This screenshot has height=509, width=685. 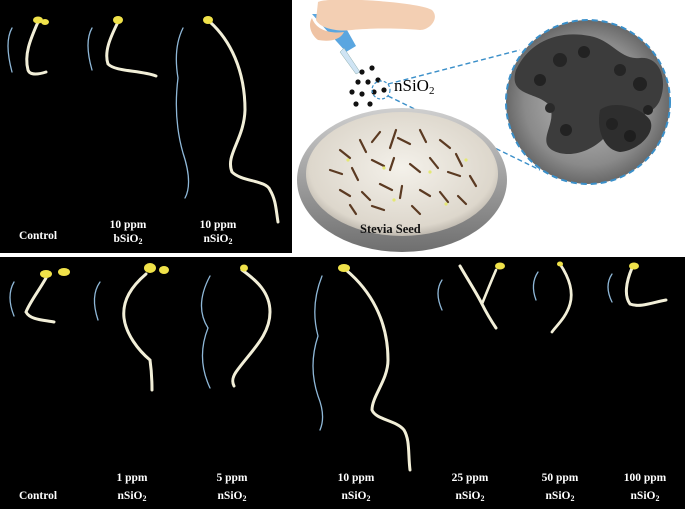 I want to click on top-seedling-bsio2, so click(x=122, y=47).